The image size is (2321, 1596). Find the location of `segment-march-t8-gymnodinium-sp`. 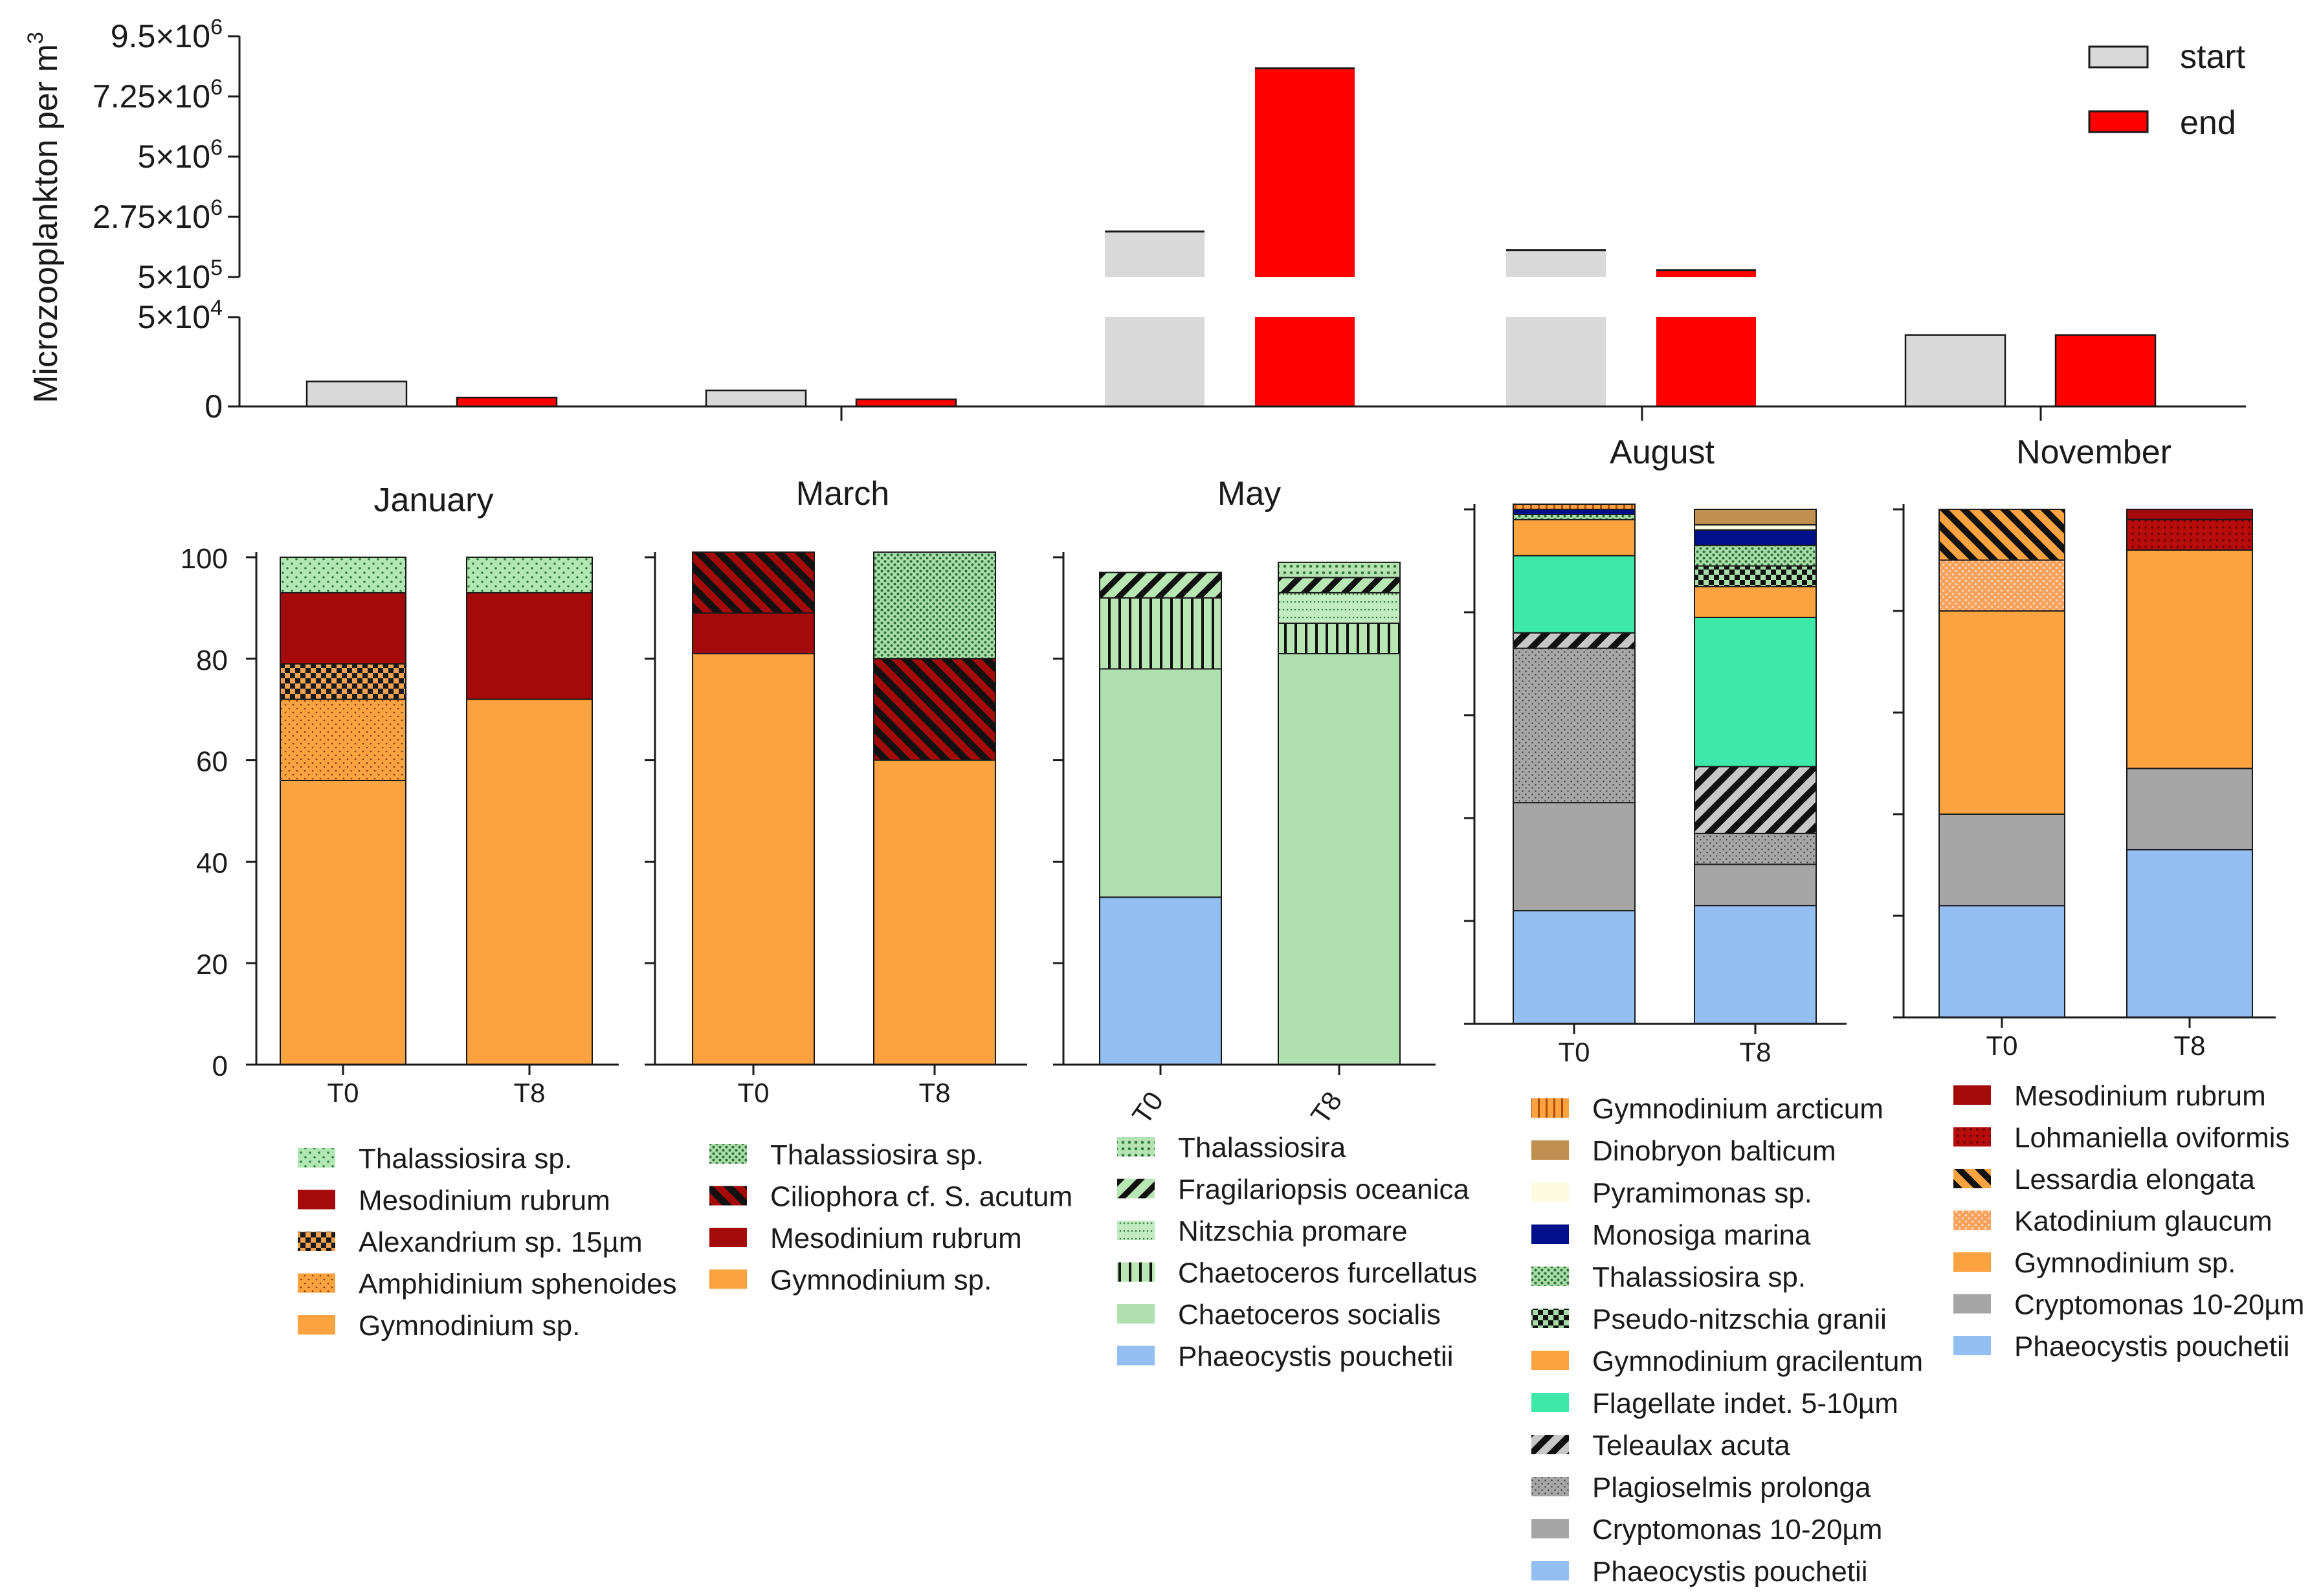

segment-march-t8-gymnodinium-sp is located at coordinates (934, 912).